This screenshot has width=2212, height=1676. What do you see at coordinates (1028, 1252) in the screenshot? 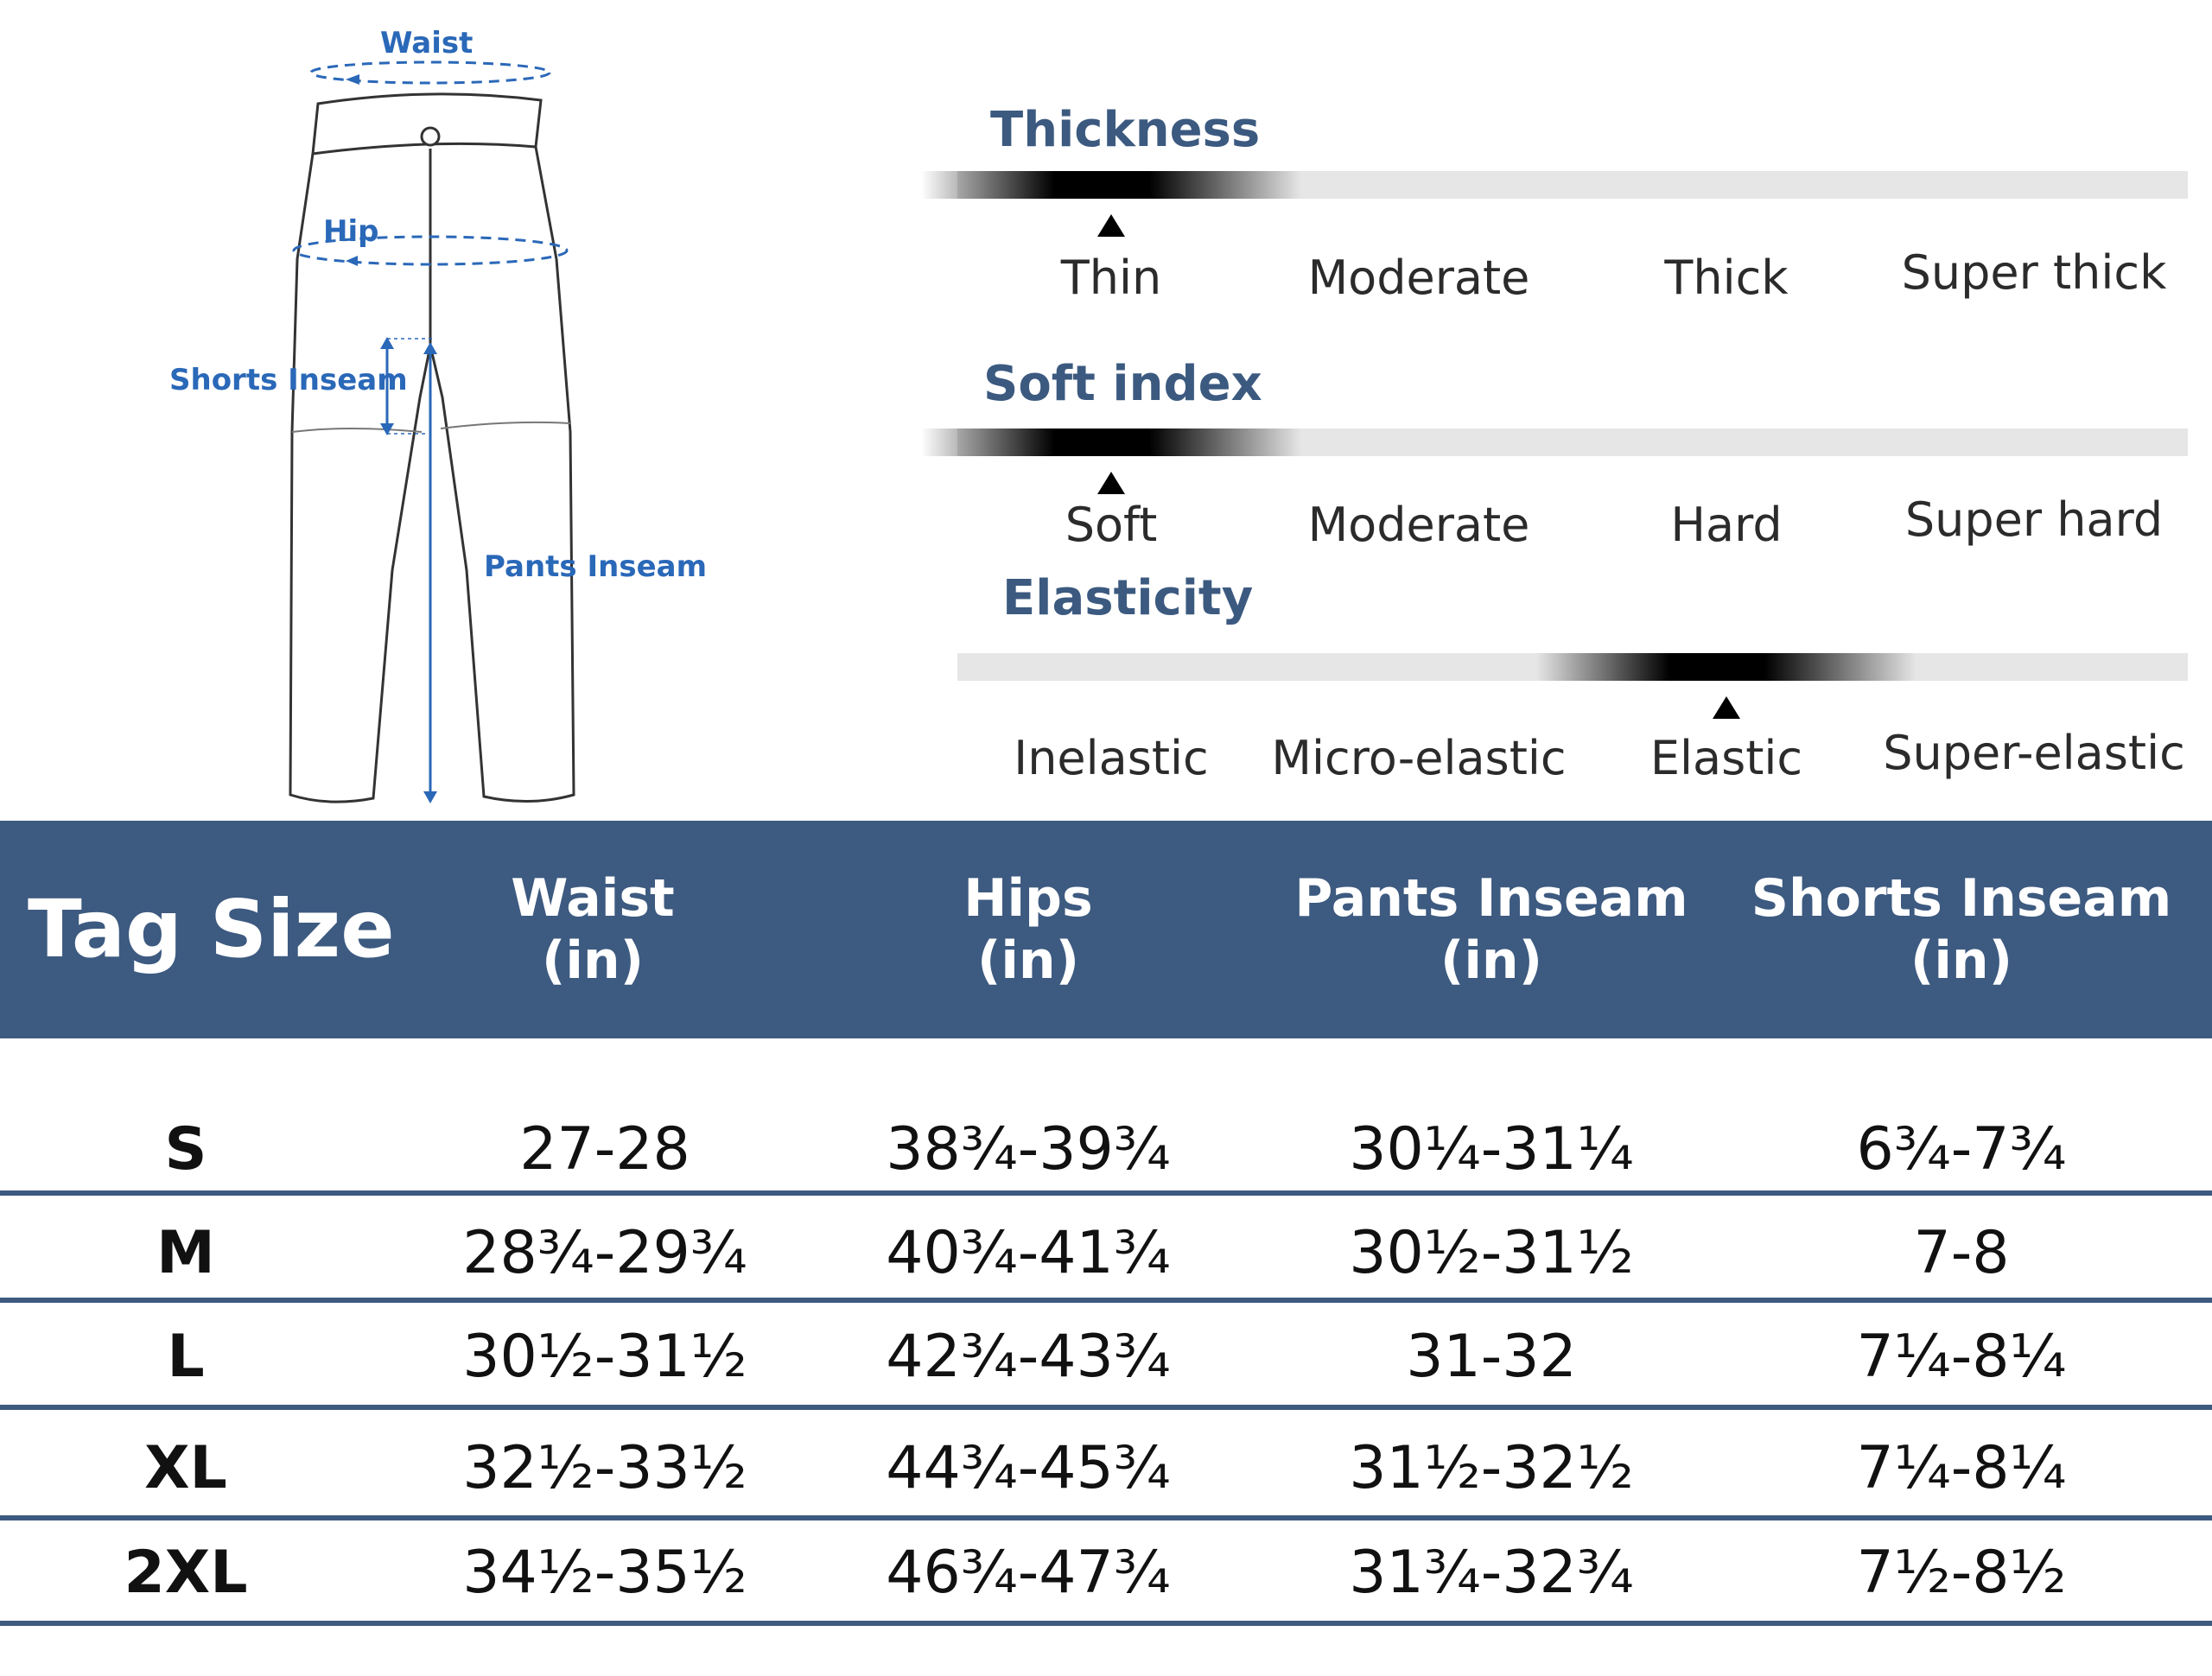
I see `hips-cell: 40¾-41¾` at bounding box center [1028, 1252].